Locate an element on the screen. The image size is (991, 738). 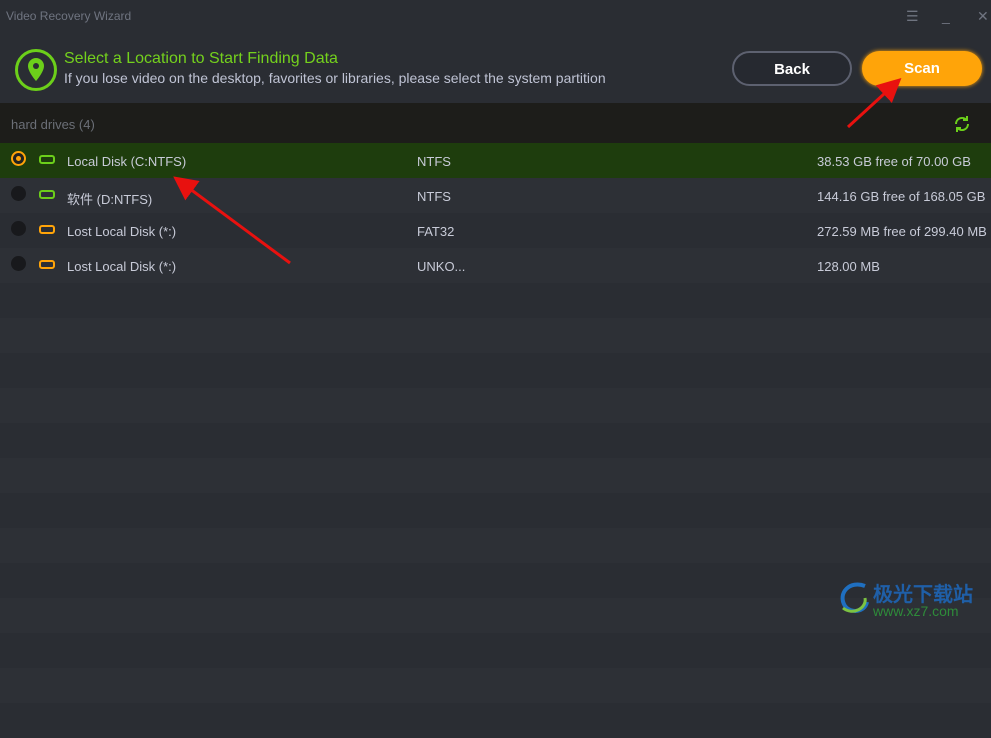
drive-fs: FAT32 is located at coordinates (436, 231).